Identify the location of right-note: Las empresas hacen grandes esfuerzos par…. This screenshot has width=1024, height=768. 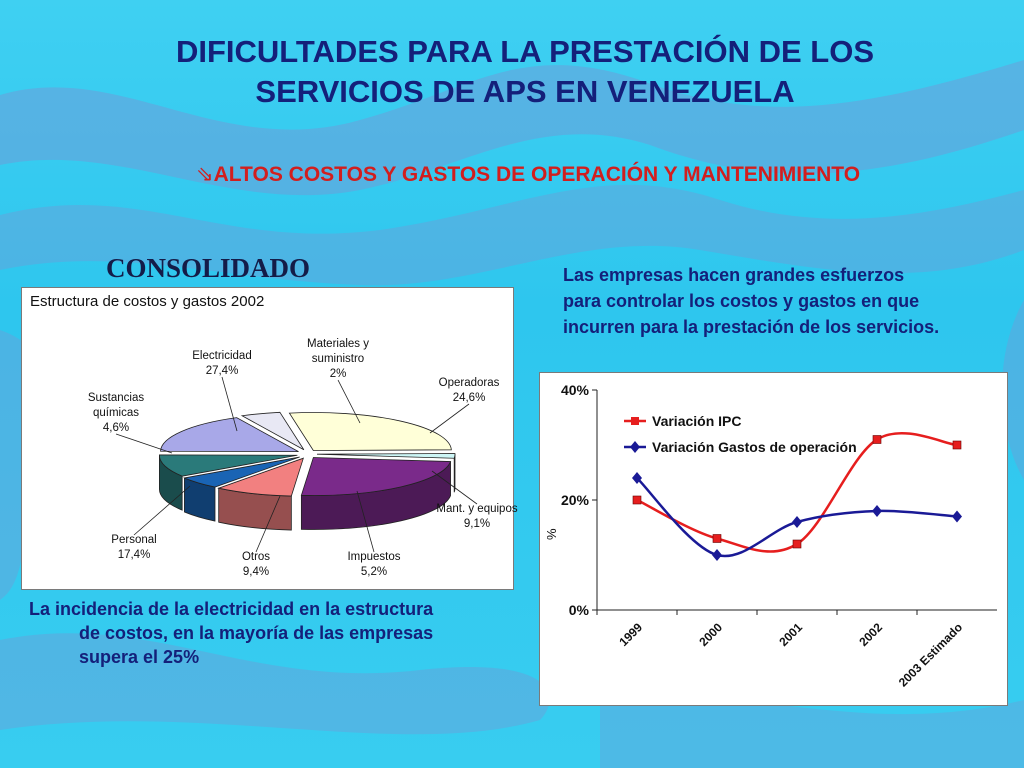
(751, 301).